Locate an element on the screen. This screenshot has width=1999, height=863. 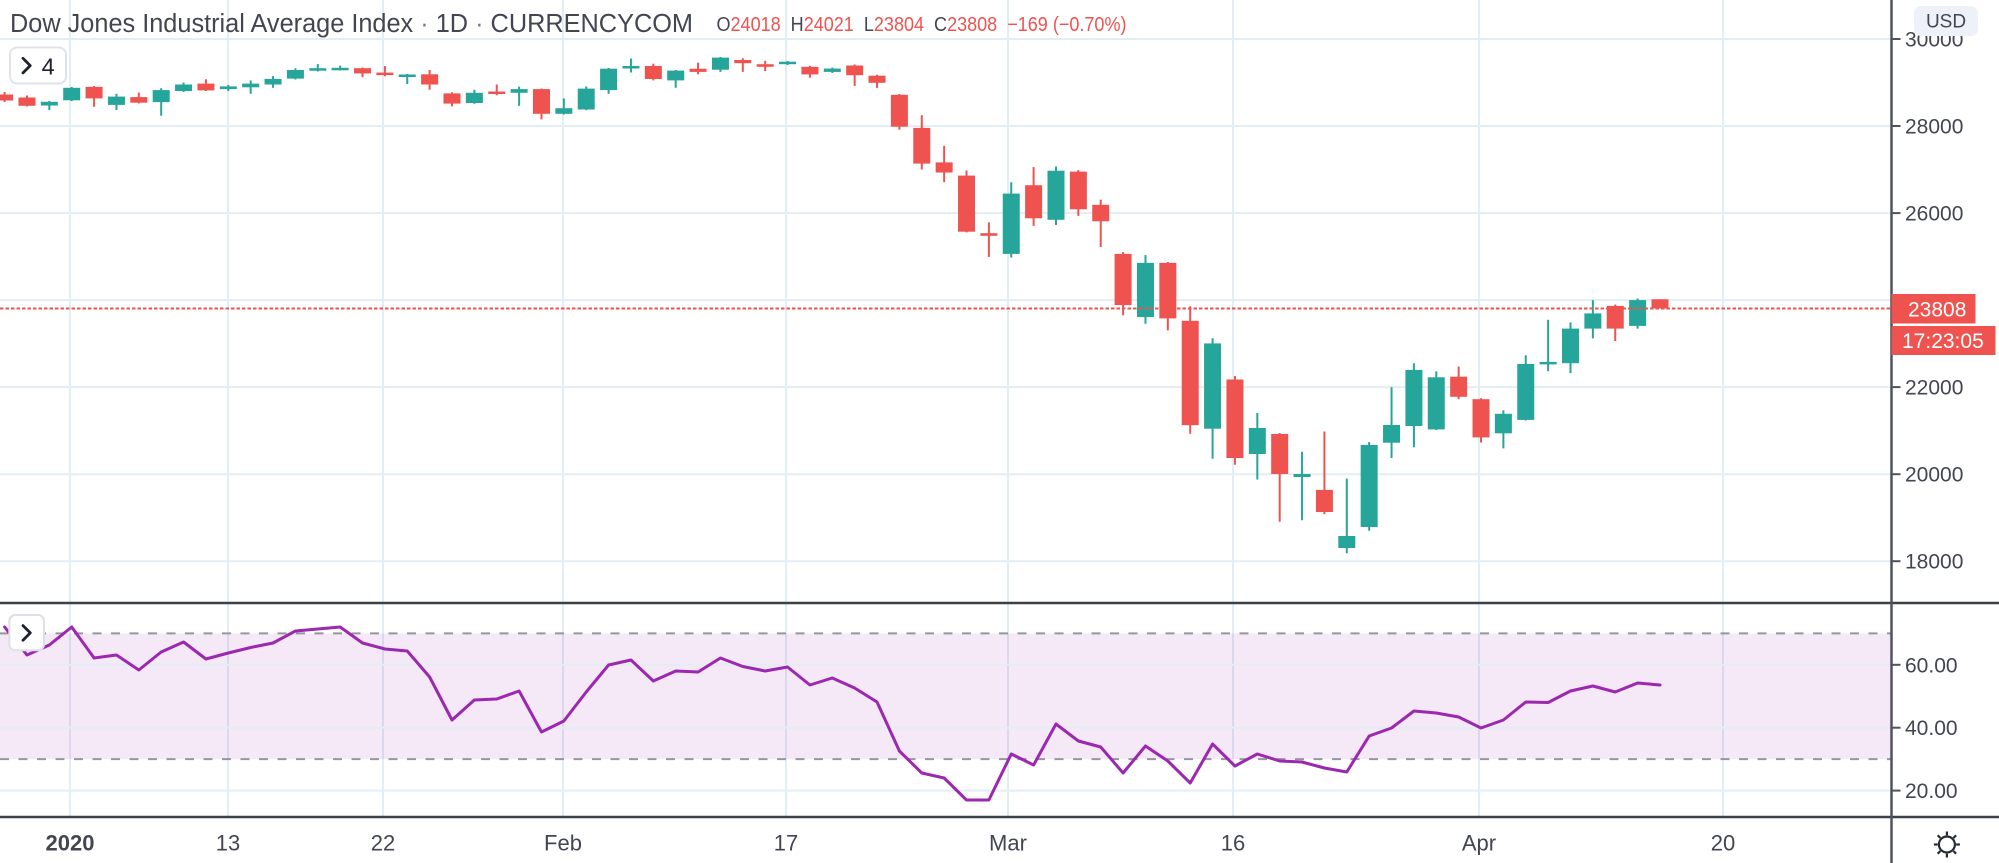
svg-text: 20 is located at coordinates (1723, 843).